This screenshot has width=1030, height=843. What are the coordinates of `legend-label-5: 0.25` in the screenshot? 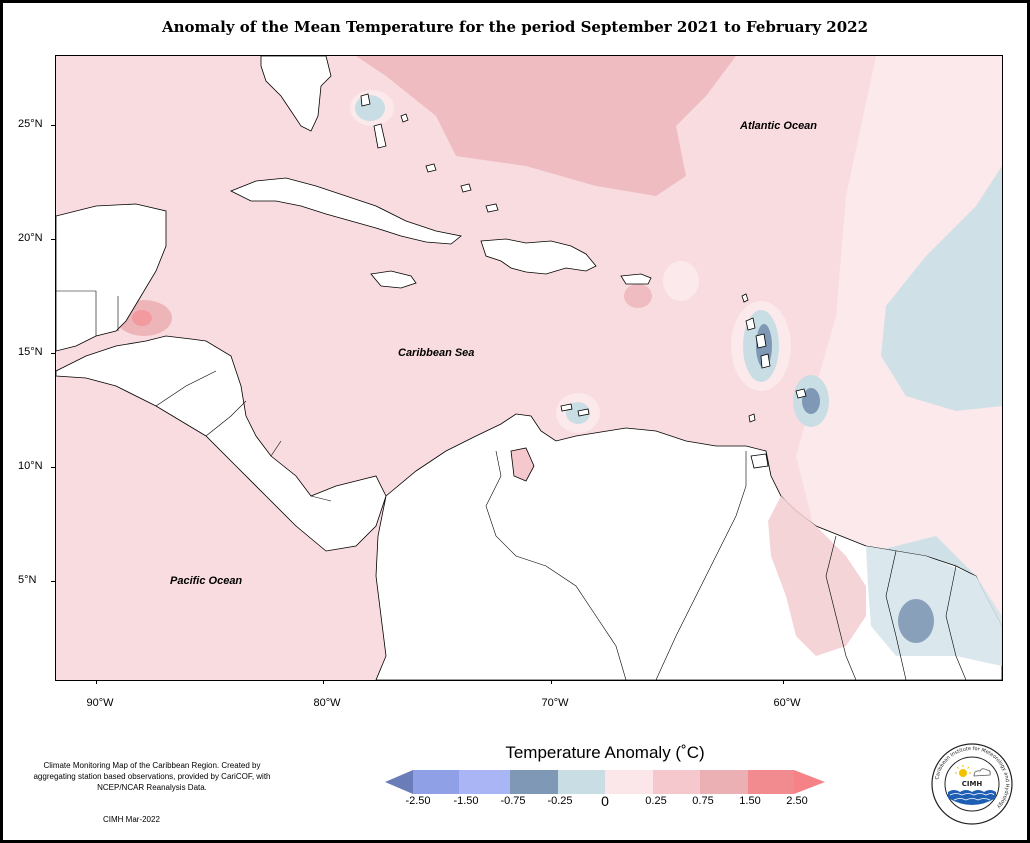 It's located at (656, 801).